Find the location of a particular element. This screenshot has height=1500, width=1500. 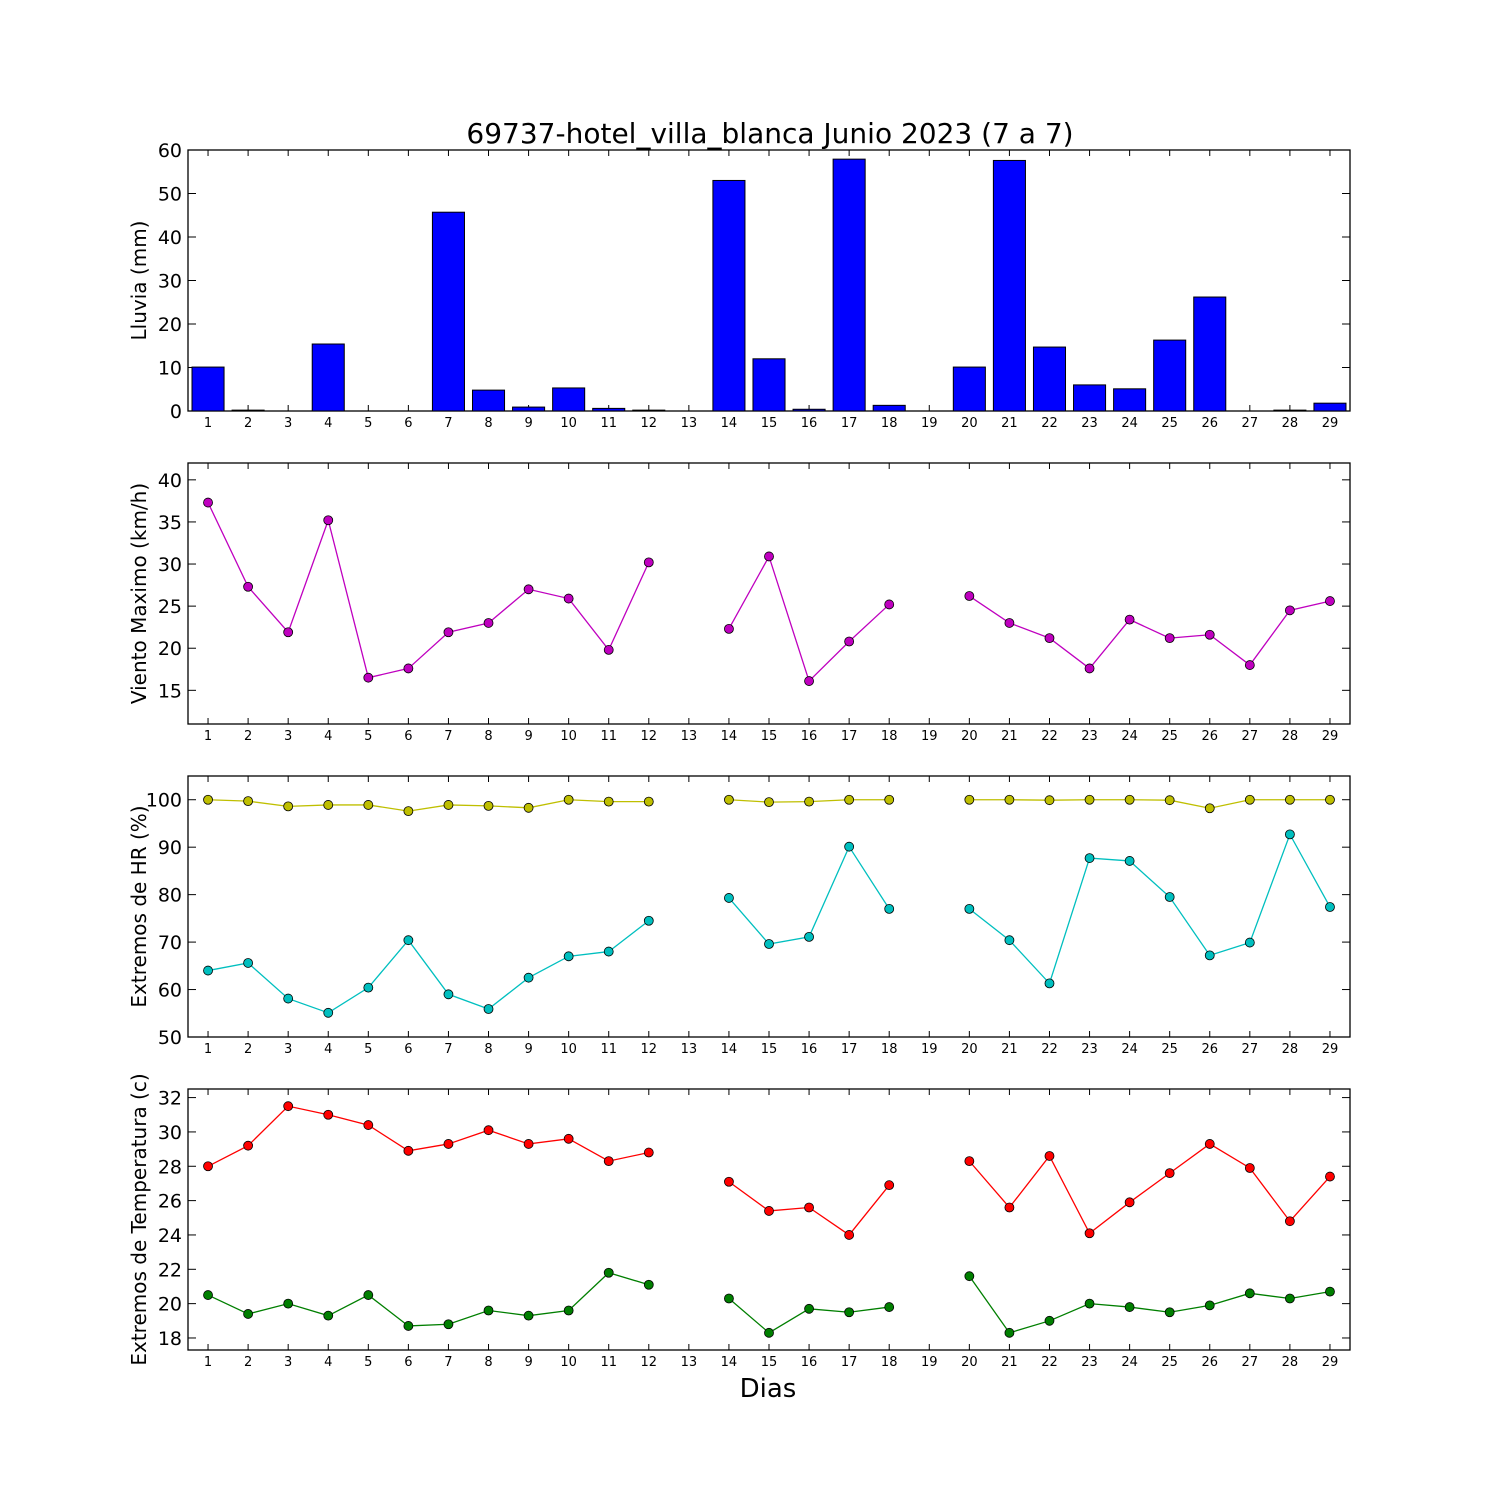

x-tick-label: 10 is located at coordinates (568, 423).